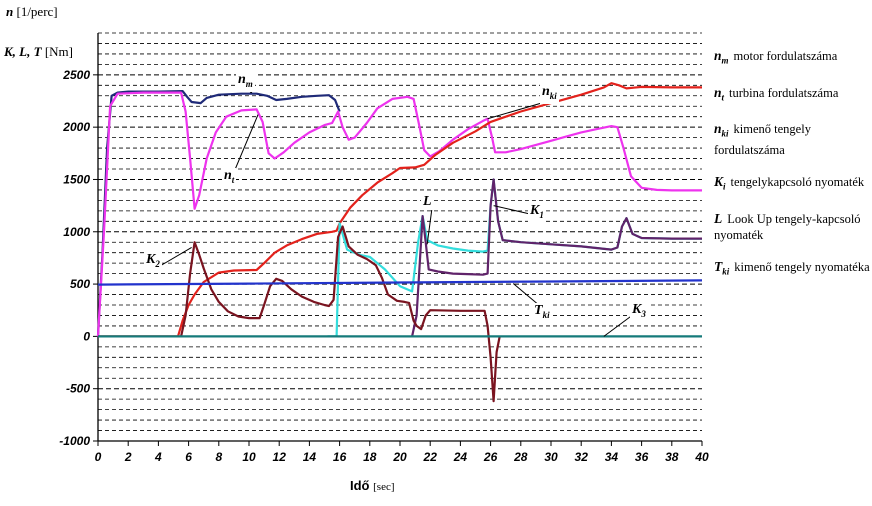  What do you see at coordinates (556, 257) in the screenshot?
I see `series-line-k1` at bounding box center [556, 257].